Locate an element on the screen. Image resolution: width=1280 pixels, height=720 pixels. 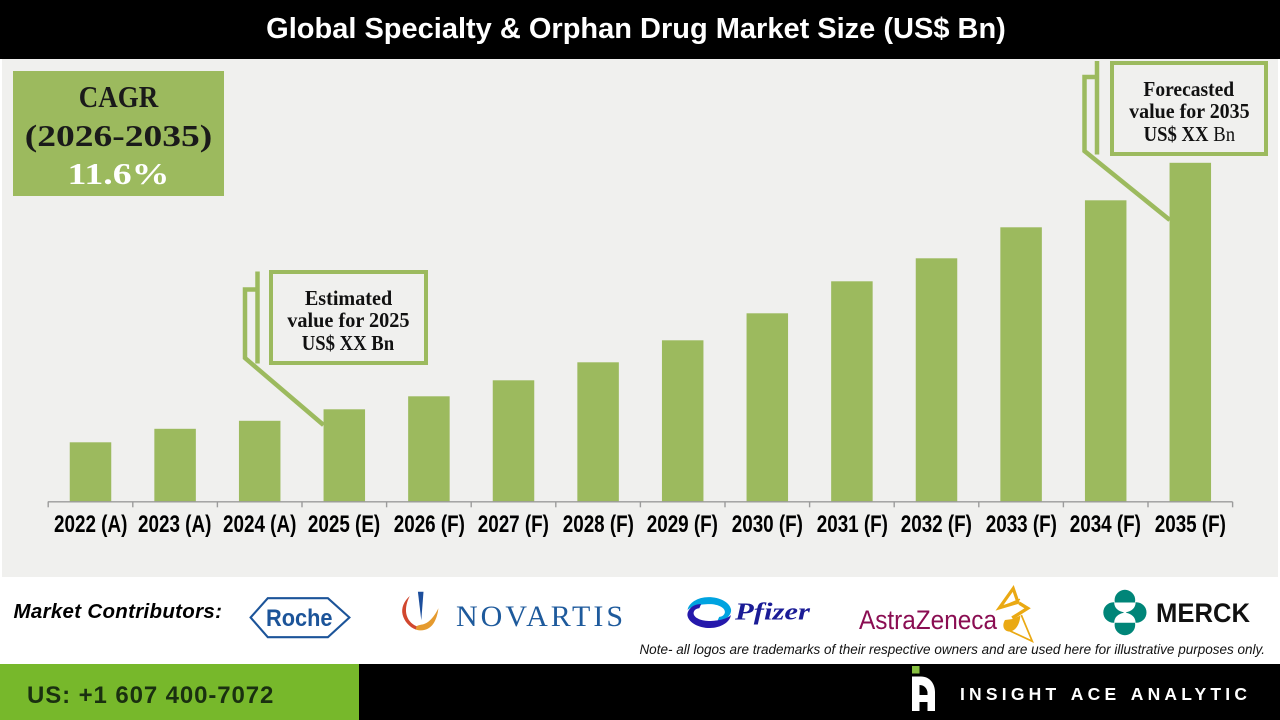
svg-text: AstraZeneca is located at coordinates (928, 620).